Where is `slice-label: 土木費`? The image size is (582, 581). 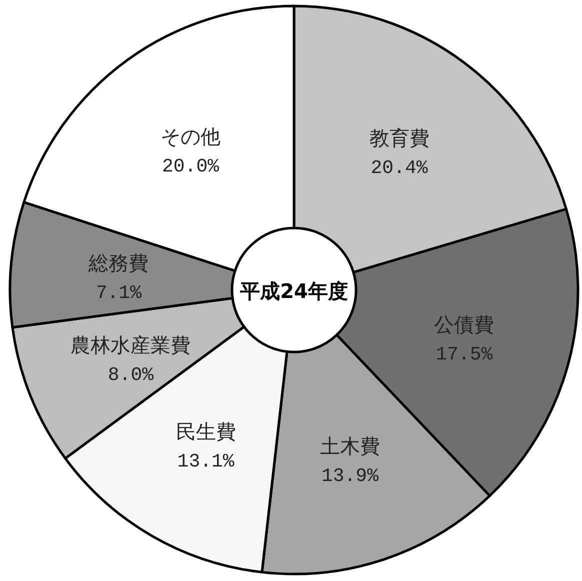 slice-label: 土木費 is located at coordinates (350, 446).